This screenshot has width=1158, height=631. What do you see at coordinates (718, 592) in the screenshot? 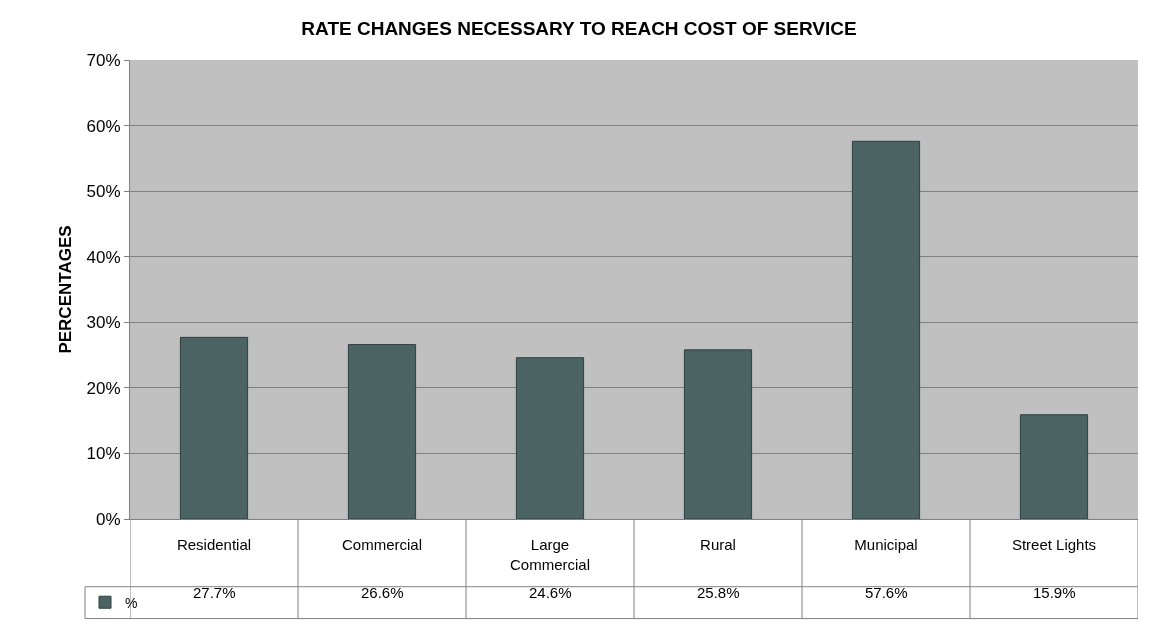
I see `data-label: 25.8%` at bounding box center [718, 592].